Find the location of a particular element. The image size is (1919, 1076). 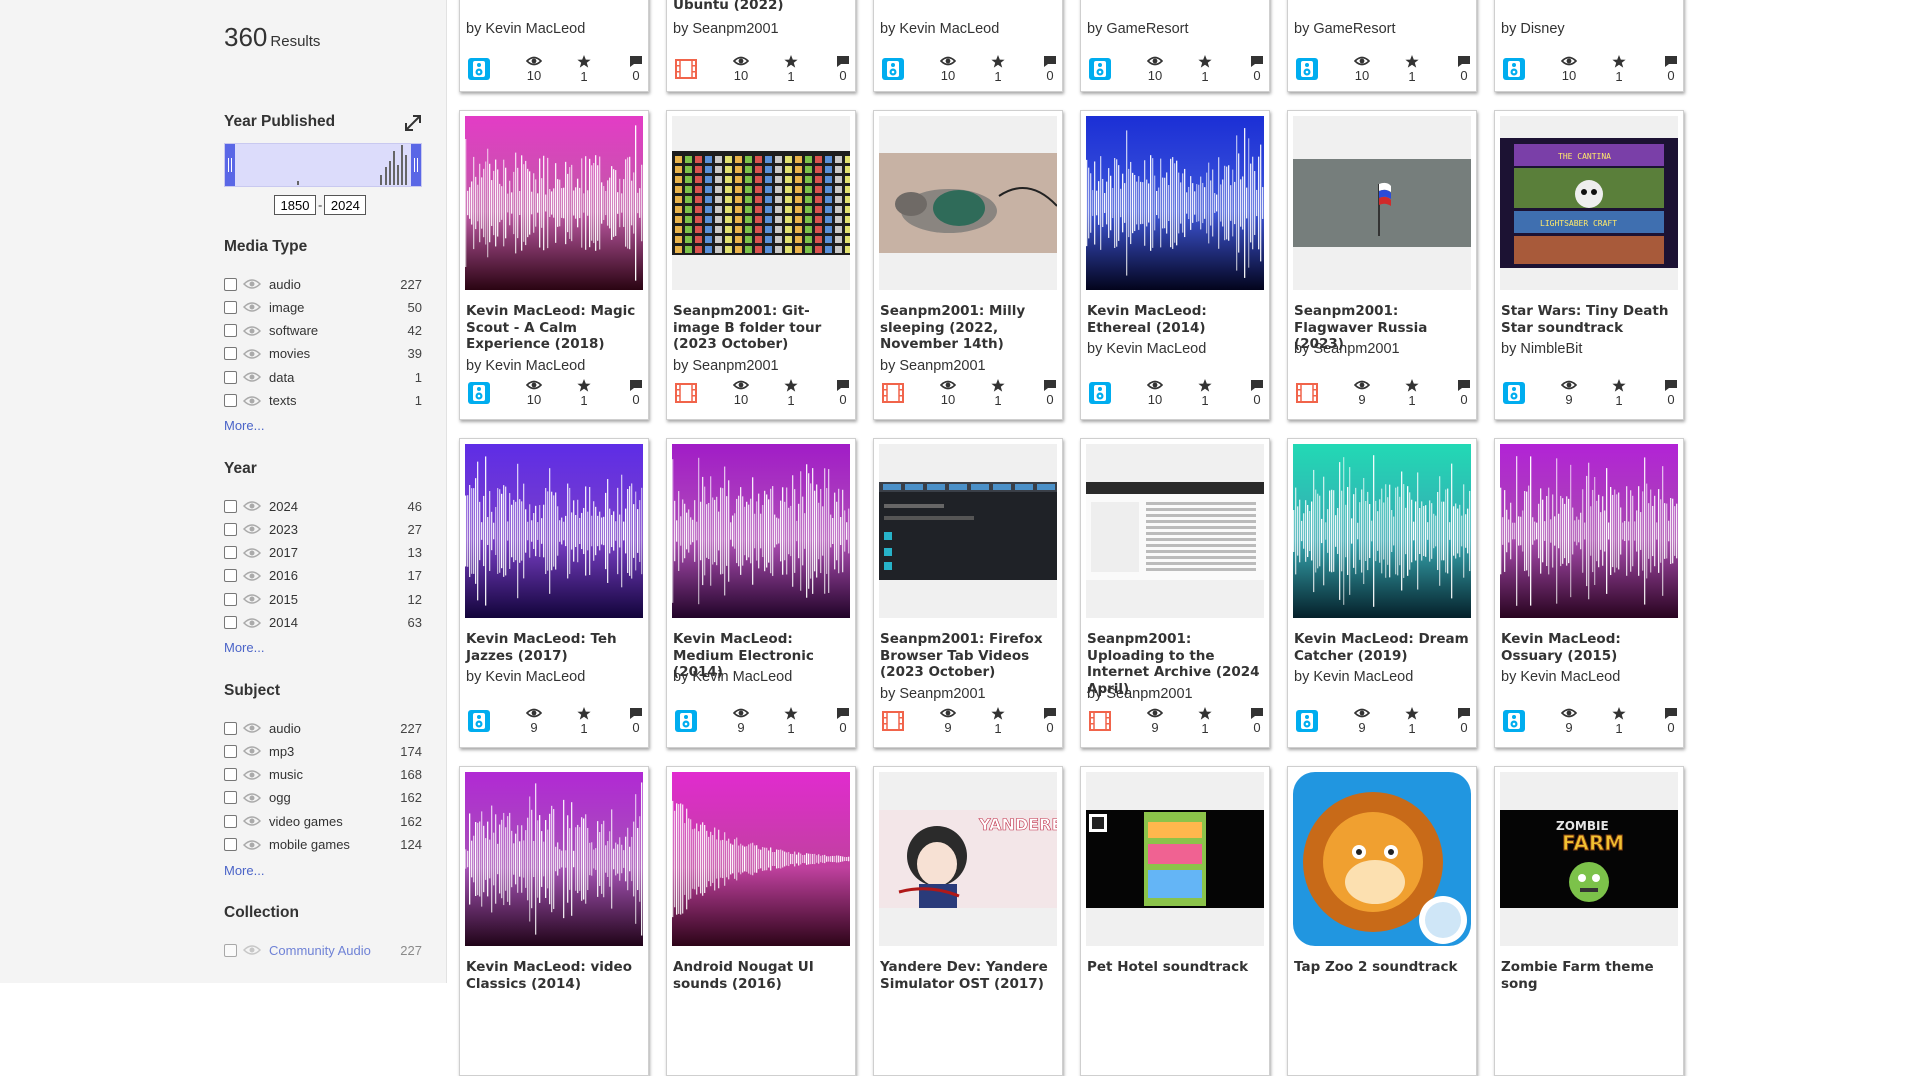

result-tile: Tap Zoo 2 soundtrack is located at coordinates (1382, 921).